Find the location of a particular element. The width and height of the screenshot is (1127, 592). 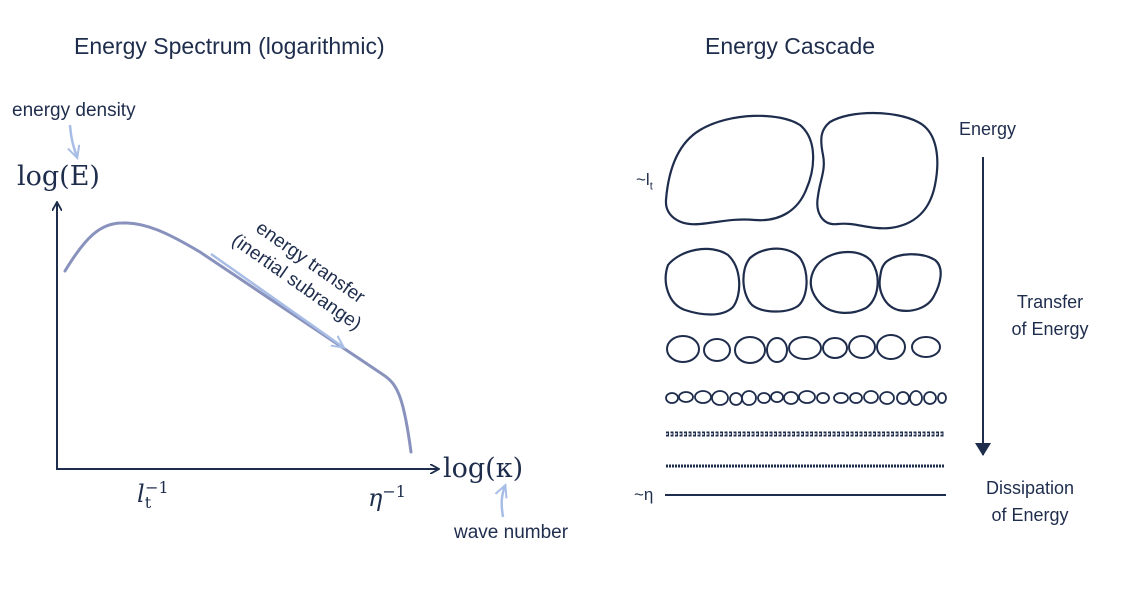

cascade-energy-label: Energy is located at coordinates (988, 129).